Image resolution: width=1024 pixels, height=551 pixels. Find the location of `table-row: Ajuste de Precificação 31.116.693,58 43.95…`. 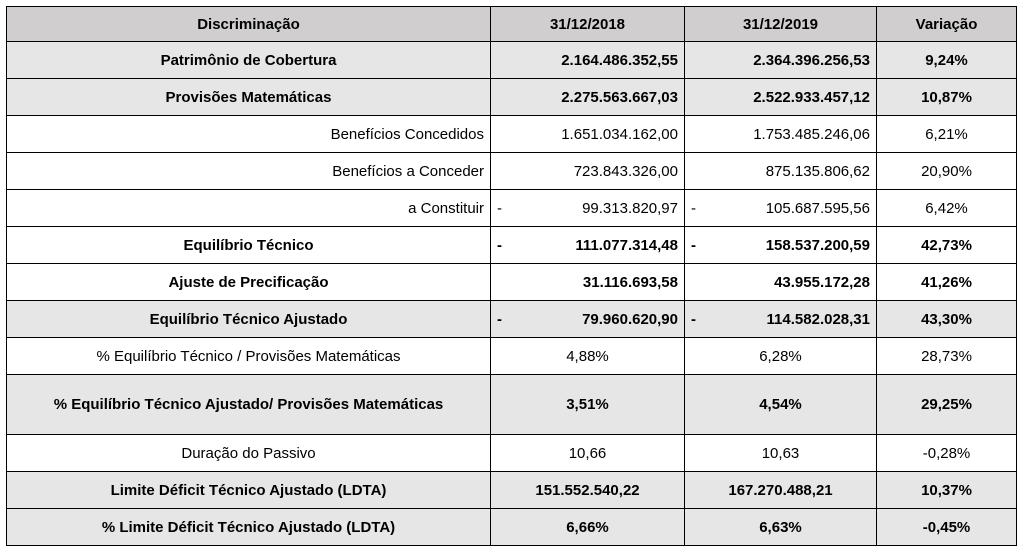

table-row: Ajuste de Precificação 31.116.693,58 43.95… is located at coordinates (511, 282).